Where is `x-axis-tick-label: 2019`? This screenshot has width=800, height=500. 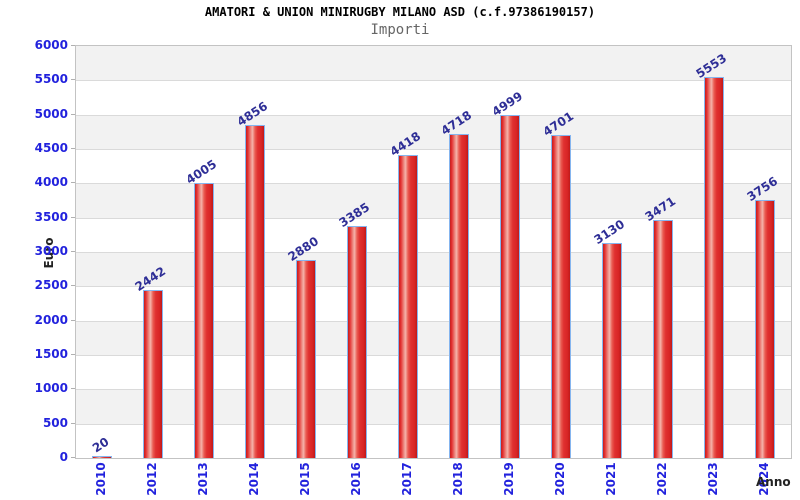 x-axis-tick-label: 2019 is located at coordinates (509, 479).